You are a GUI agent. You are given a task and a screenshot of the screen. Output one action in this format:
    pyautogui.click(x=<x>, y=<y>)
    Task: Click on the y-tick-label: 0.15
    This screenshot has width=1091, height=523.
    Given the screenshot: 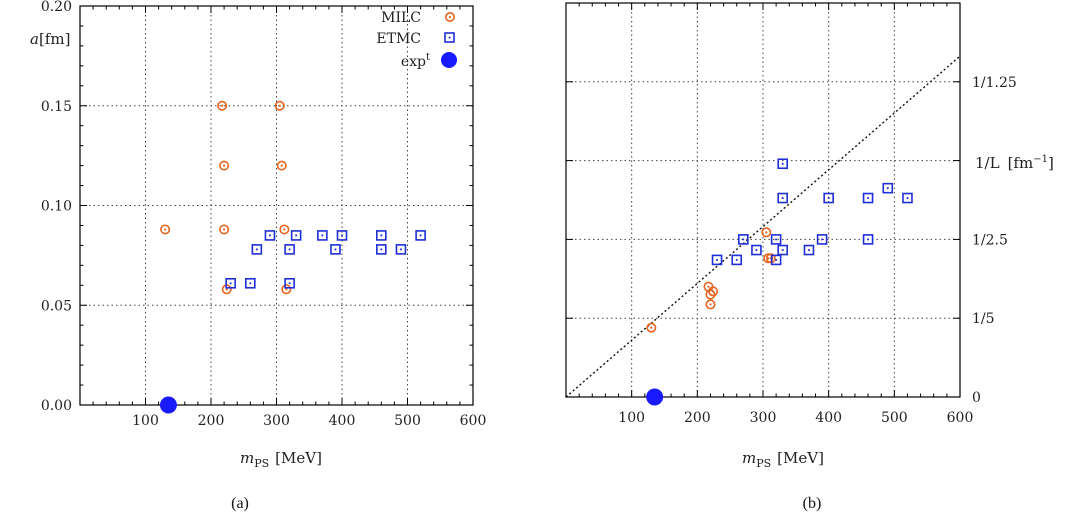 What is the action you would take?
    pyautogui.click(x=56, y=107)
    